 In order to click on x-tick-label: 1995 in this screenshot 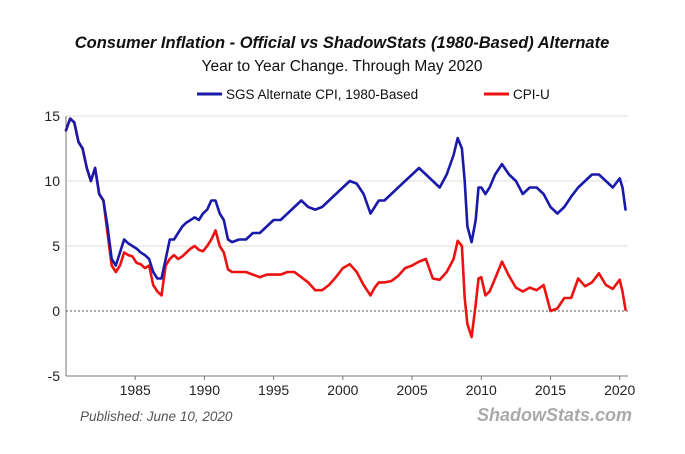, I will do `click(273, 390)`.